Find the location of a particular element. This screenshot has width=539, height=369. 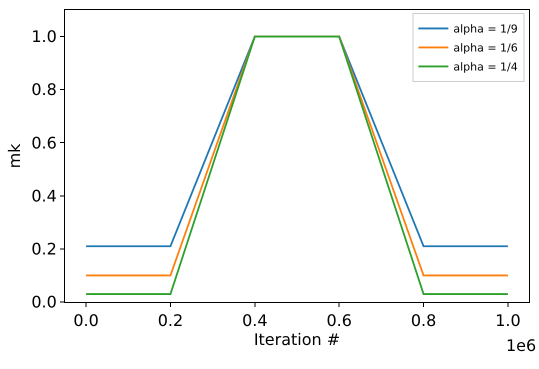

y-tick-label: 0.2 is located at coordinates (44, 249).